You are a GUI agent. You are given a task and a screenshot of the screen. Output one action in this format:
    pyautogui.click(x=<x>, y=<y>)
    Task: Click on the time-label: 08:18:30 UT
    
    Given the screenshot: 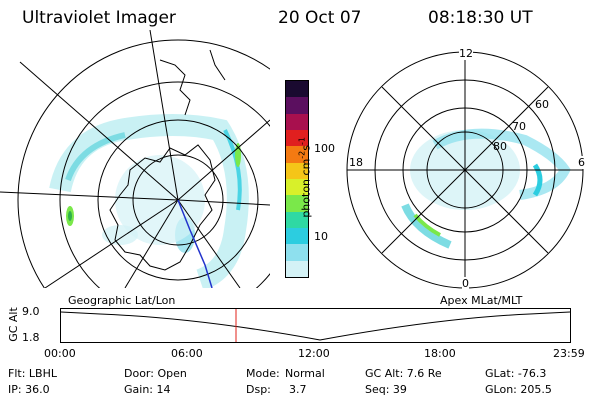 What is the action you would take?
    pyautogui.click(x=480, y=18)
    